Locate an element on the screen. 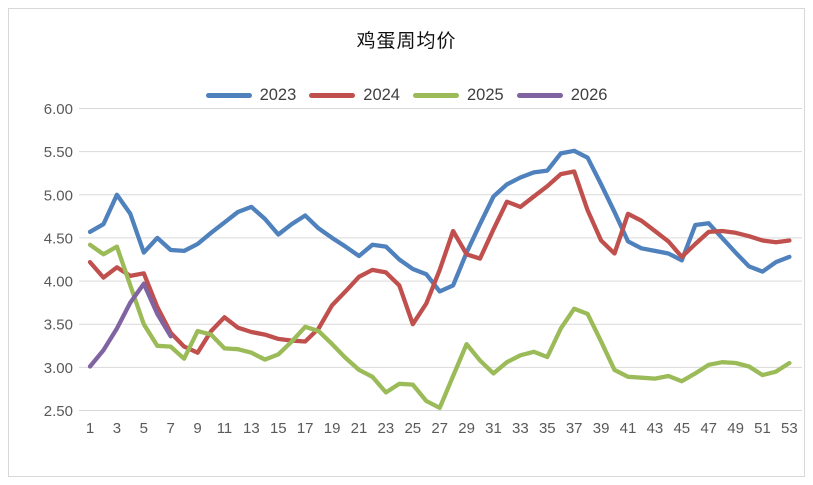 The image size is (813, 485). x-axis-tick-label: 35 is located at coordinates (547, 428).